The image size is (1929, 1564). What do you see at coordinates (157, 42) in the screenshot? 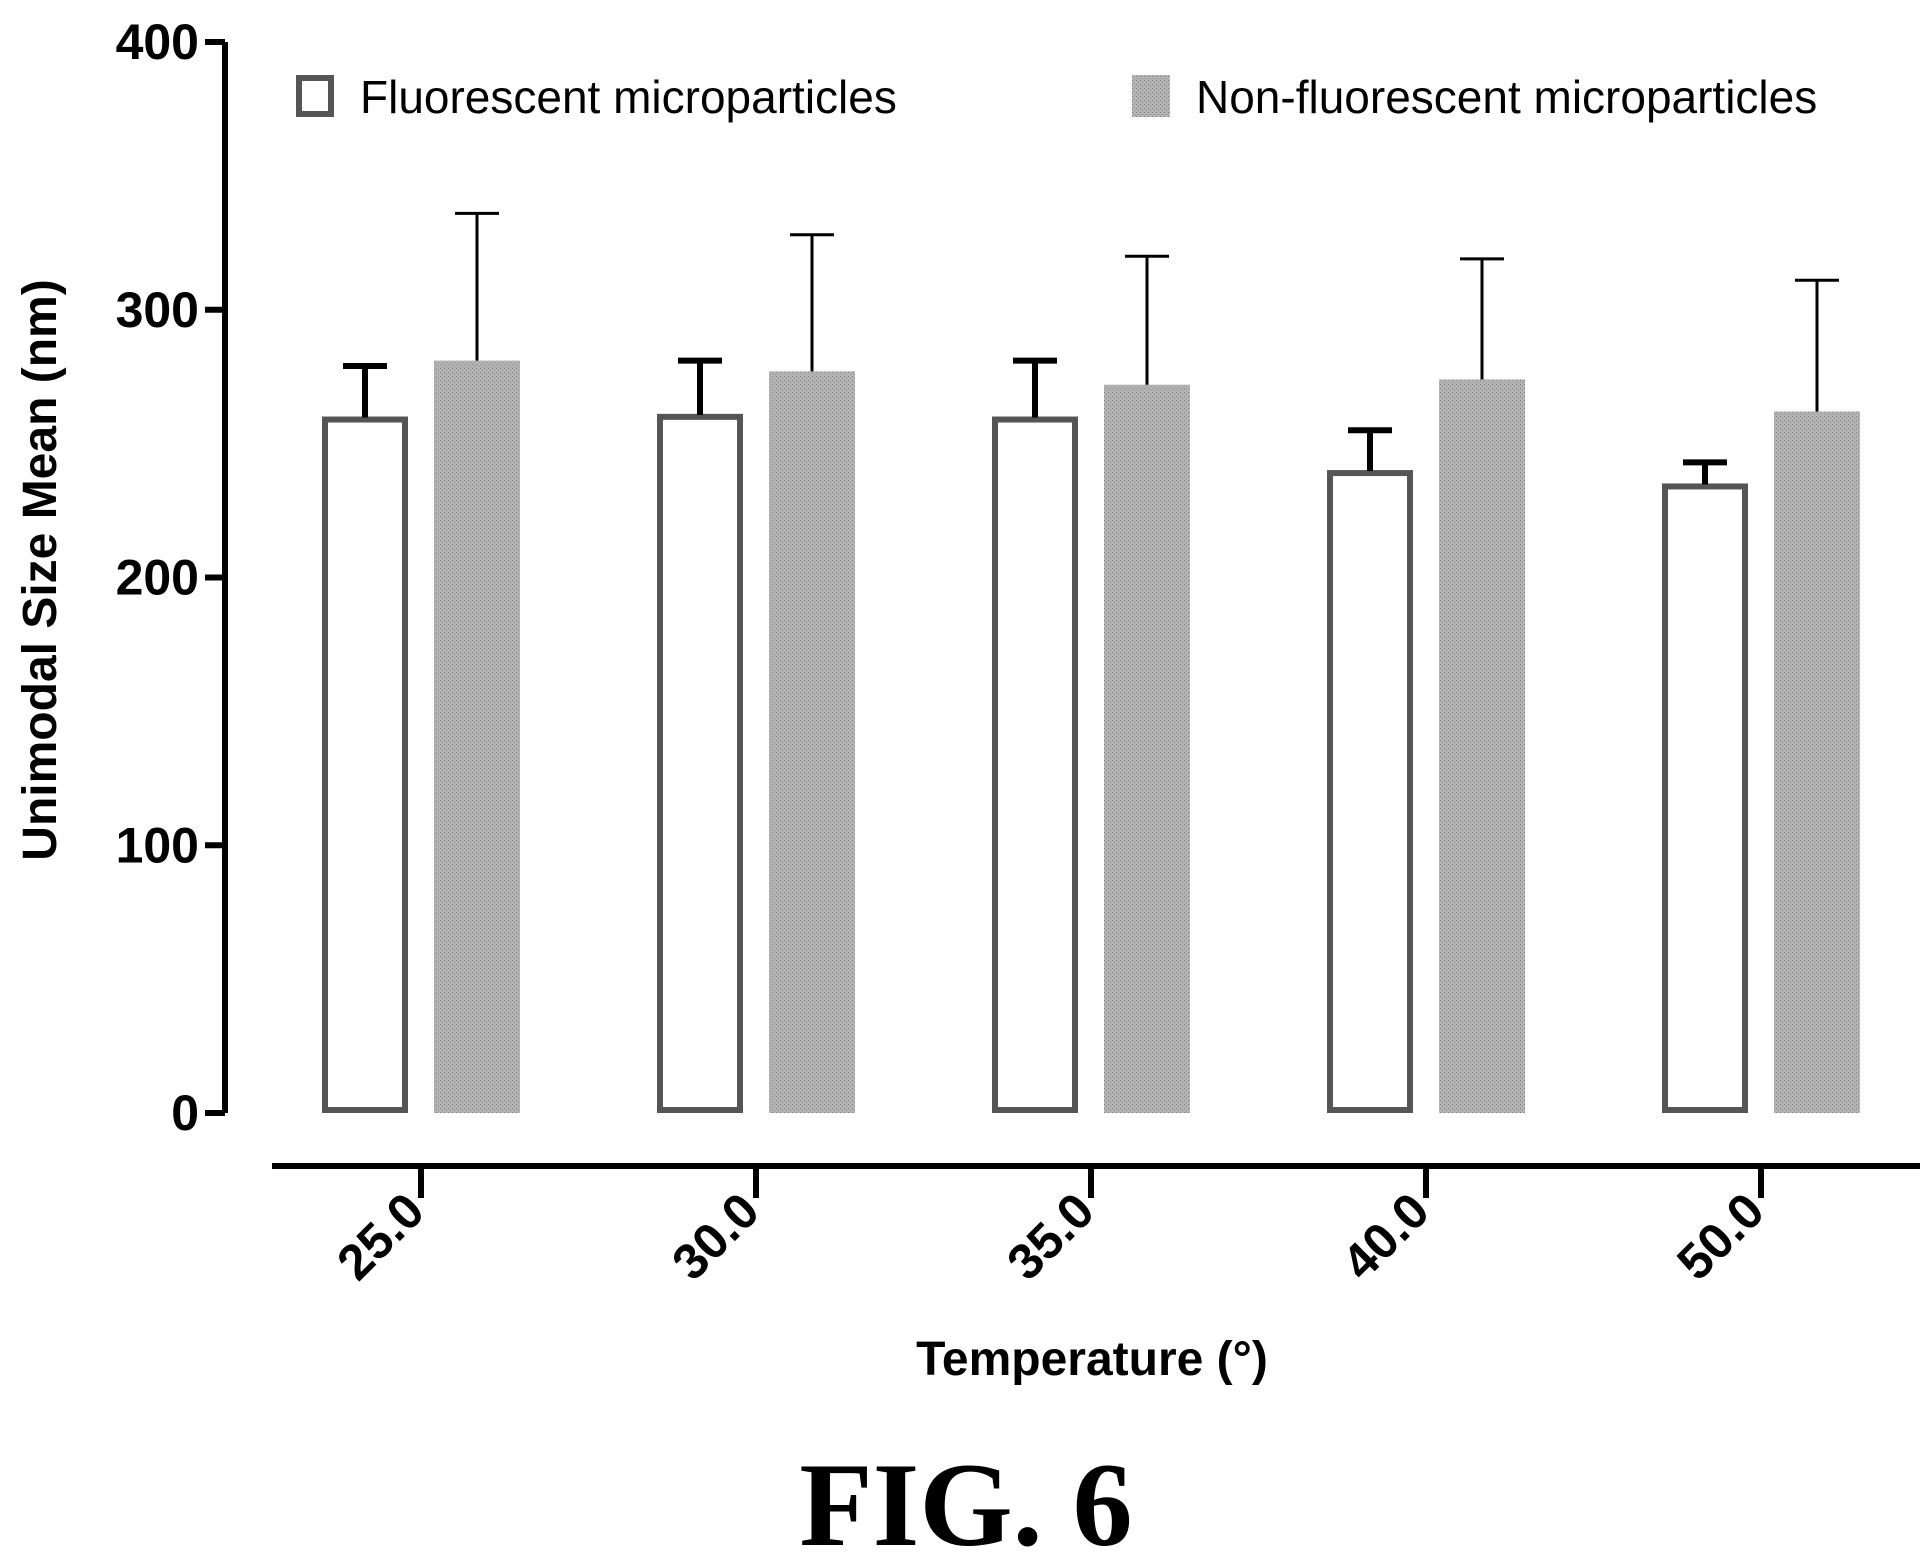
I see `y-tick-label: 400` at bounding box center [157, 42].